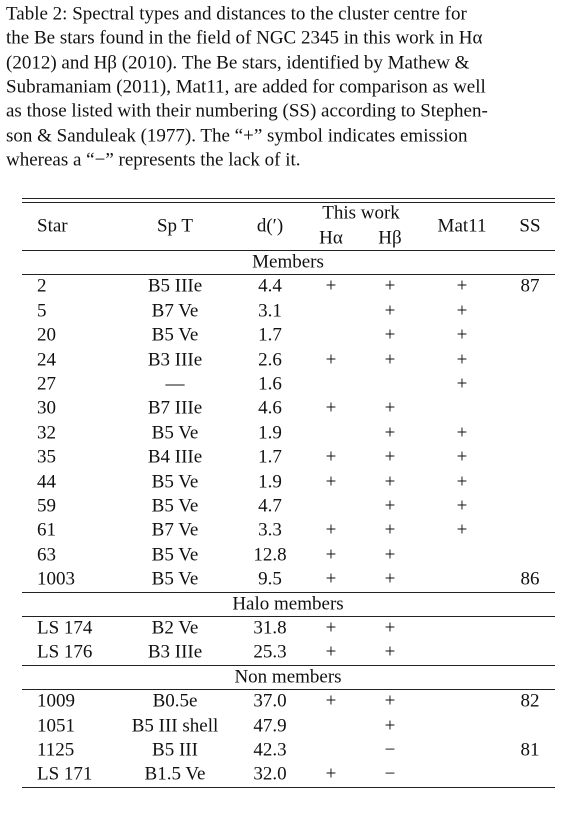 This screenshot has width=570, height=816. I want to click on cell: B5 III shell, so click(175, 726).